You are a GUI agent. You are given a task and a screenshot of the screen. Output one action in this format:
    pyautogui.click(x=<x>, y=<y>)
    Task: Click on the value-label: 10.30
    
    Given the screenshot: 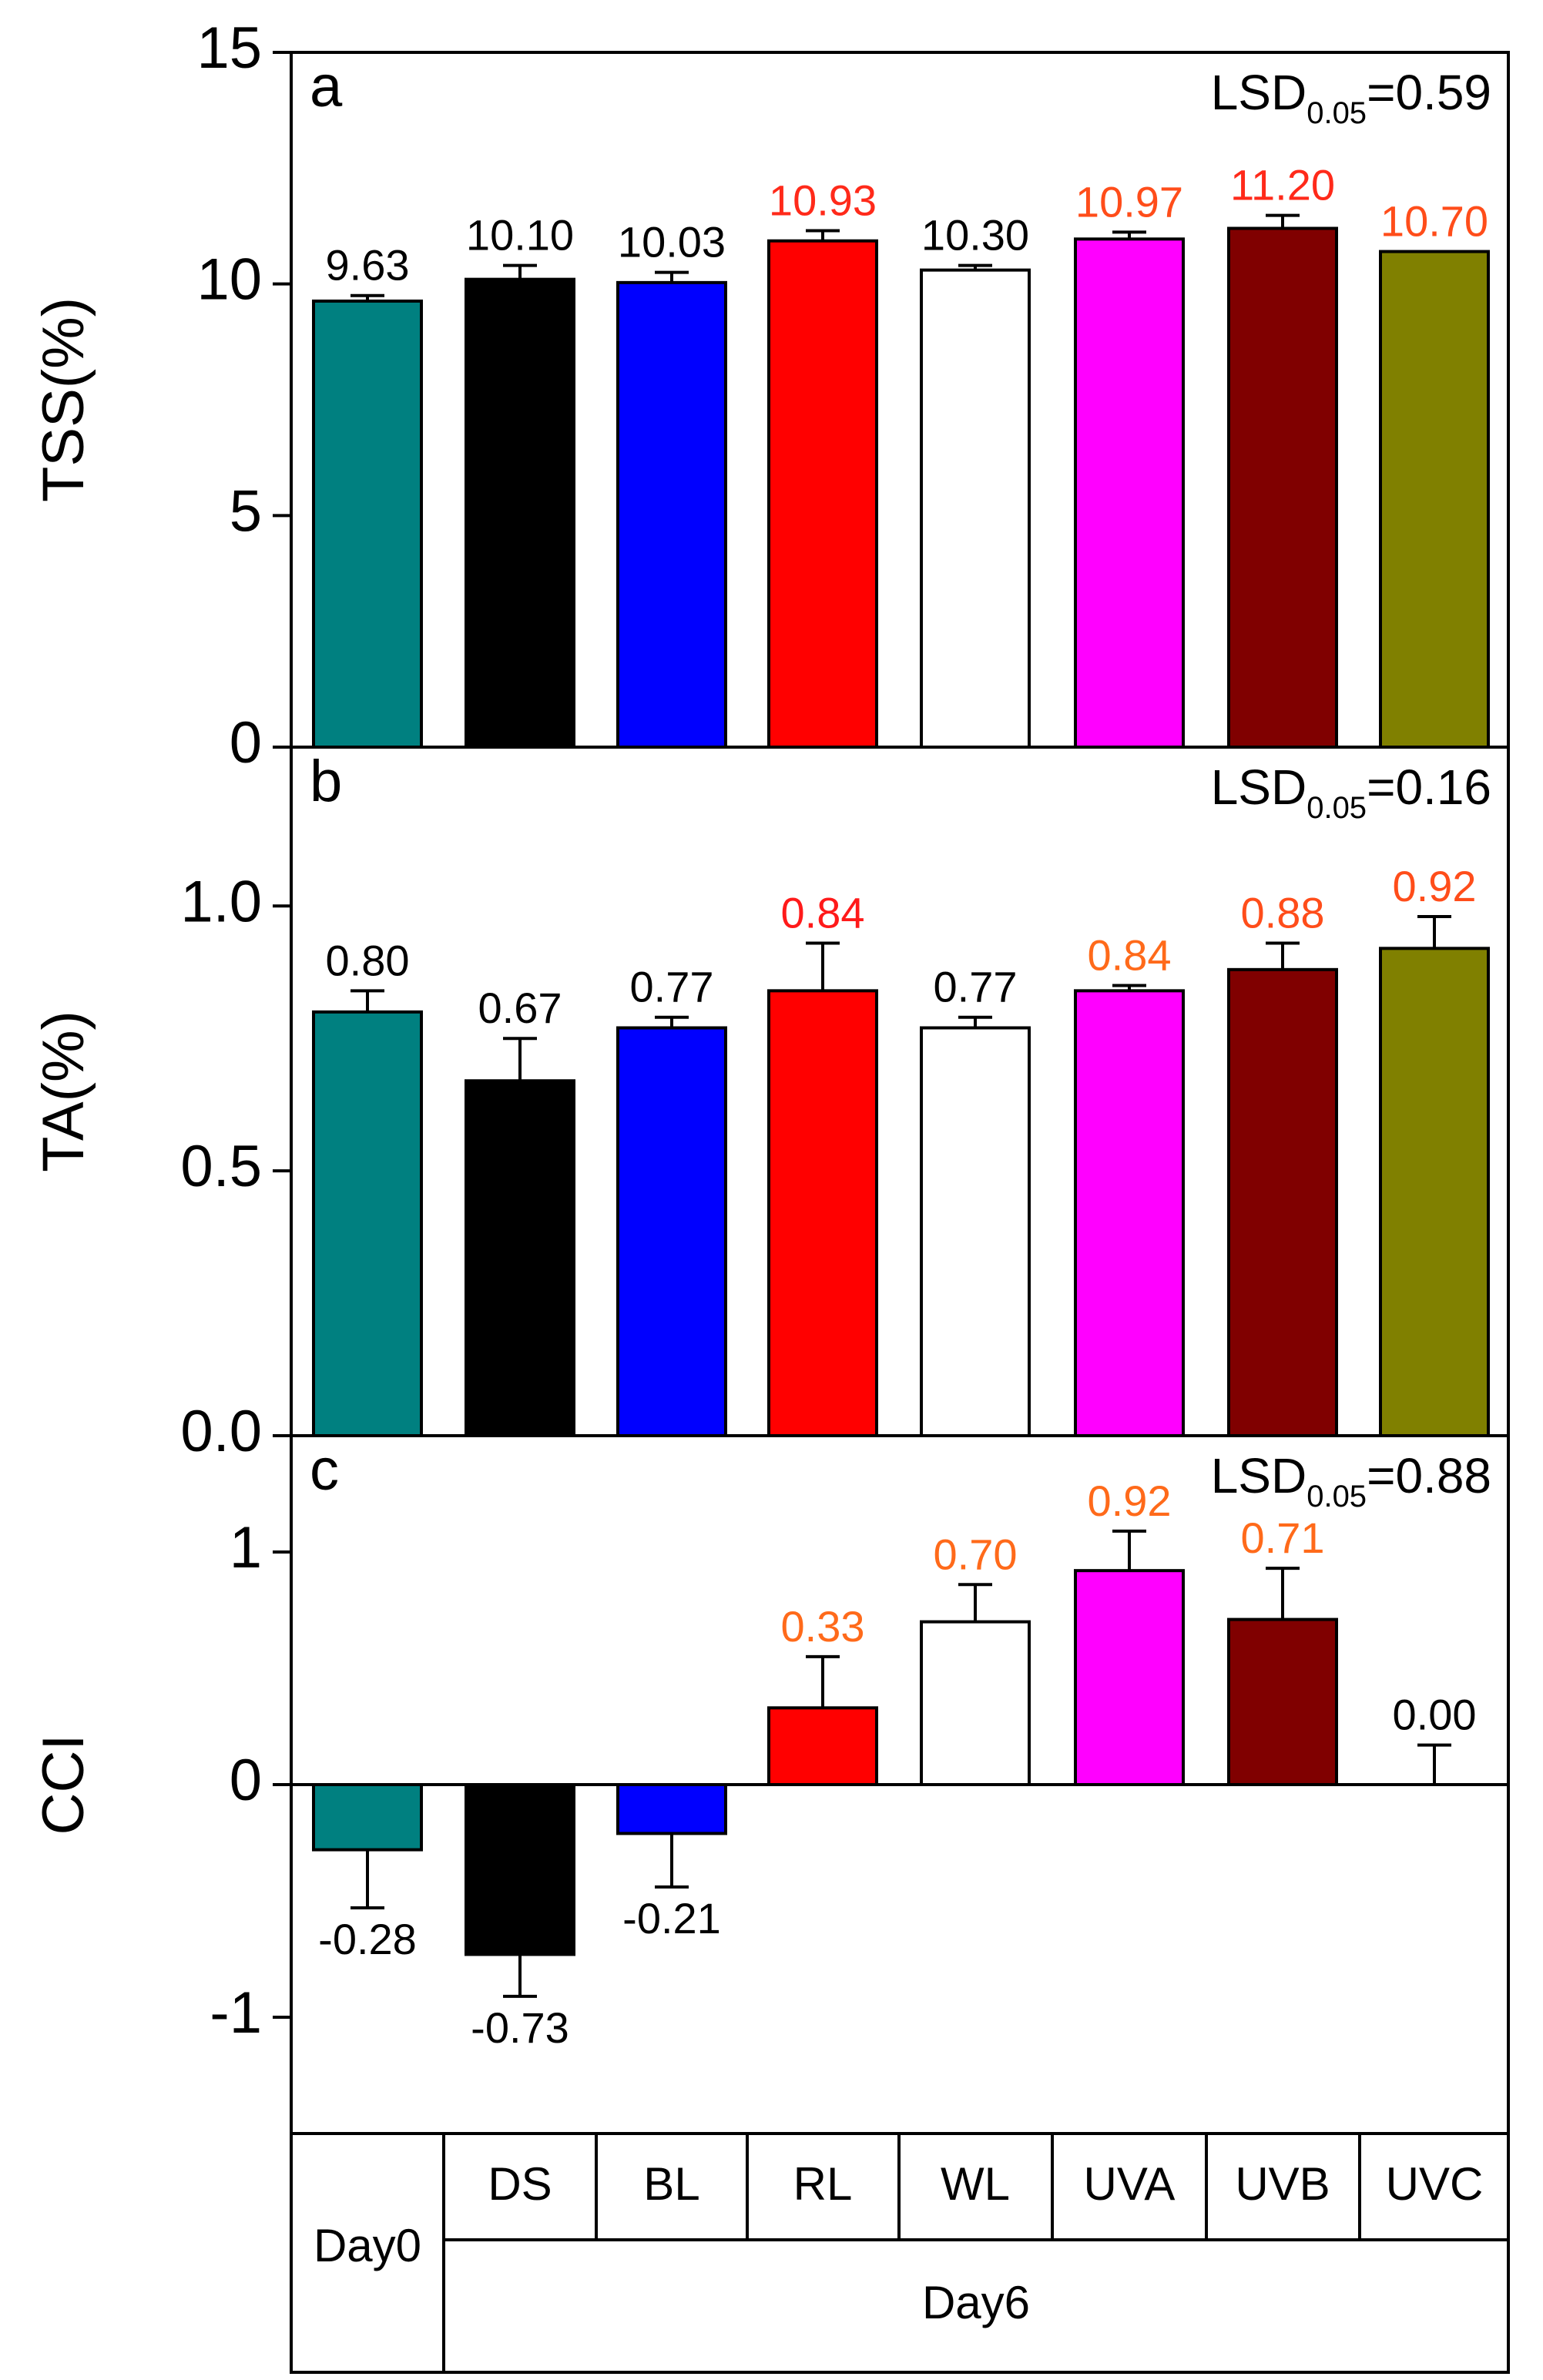 What is the action you would take?
    pyautogui.click(x=975, y=235)
    